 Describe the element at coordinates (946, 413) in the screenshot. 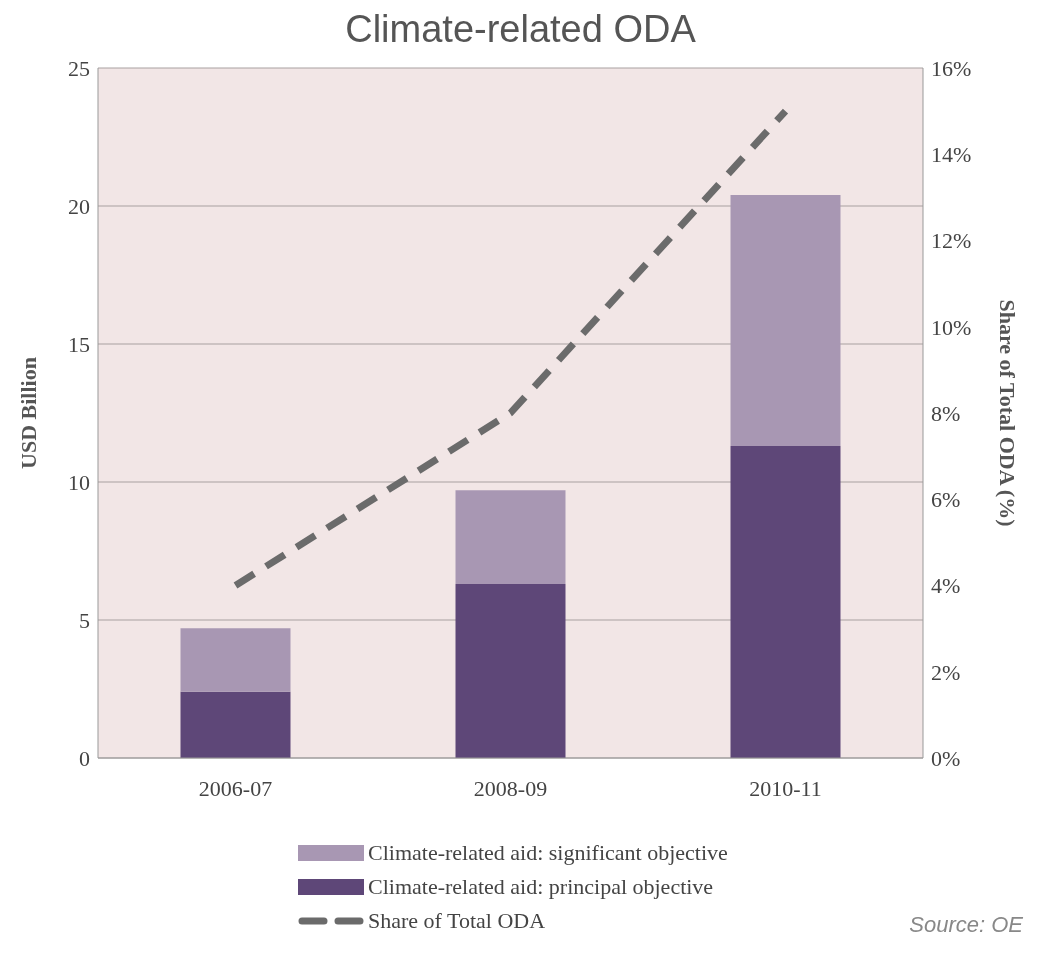

I see `y2-tick-label: 8%` at that location.